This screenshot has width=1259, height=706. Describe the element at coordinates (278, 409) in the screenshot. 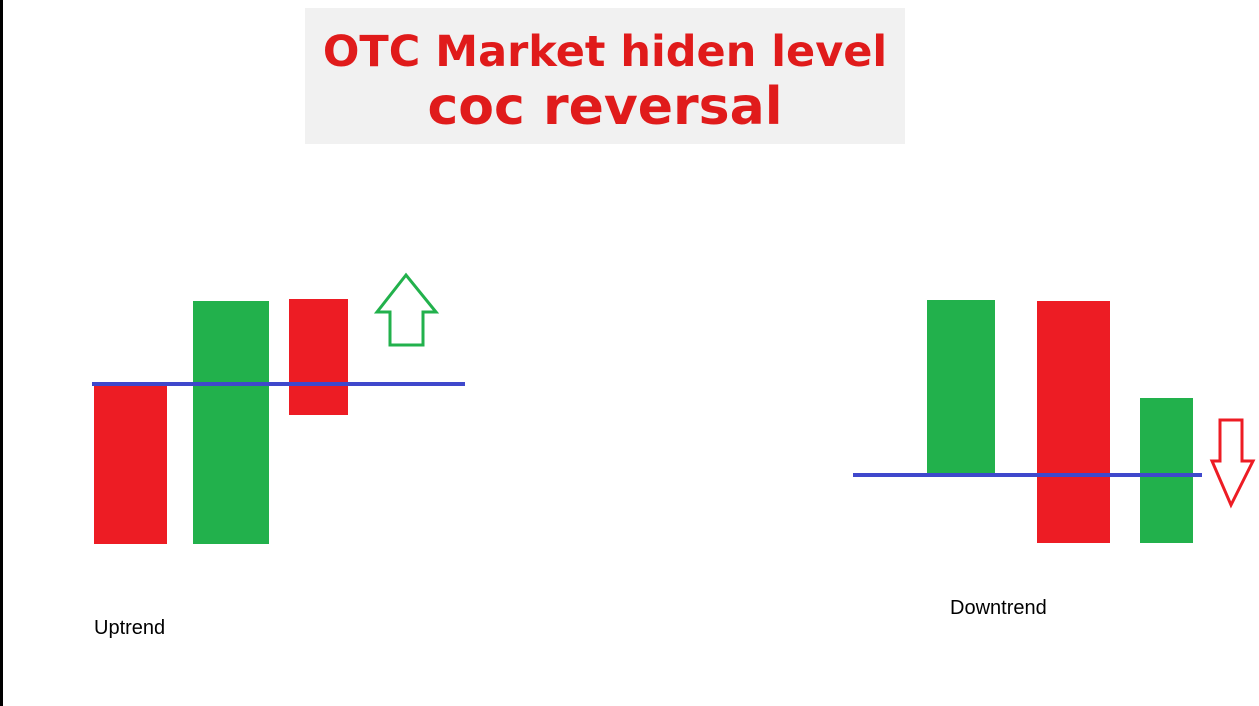

I see `uptrend-group` at that location.